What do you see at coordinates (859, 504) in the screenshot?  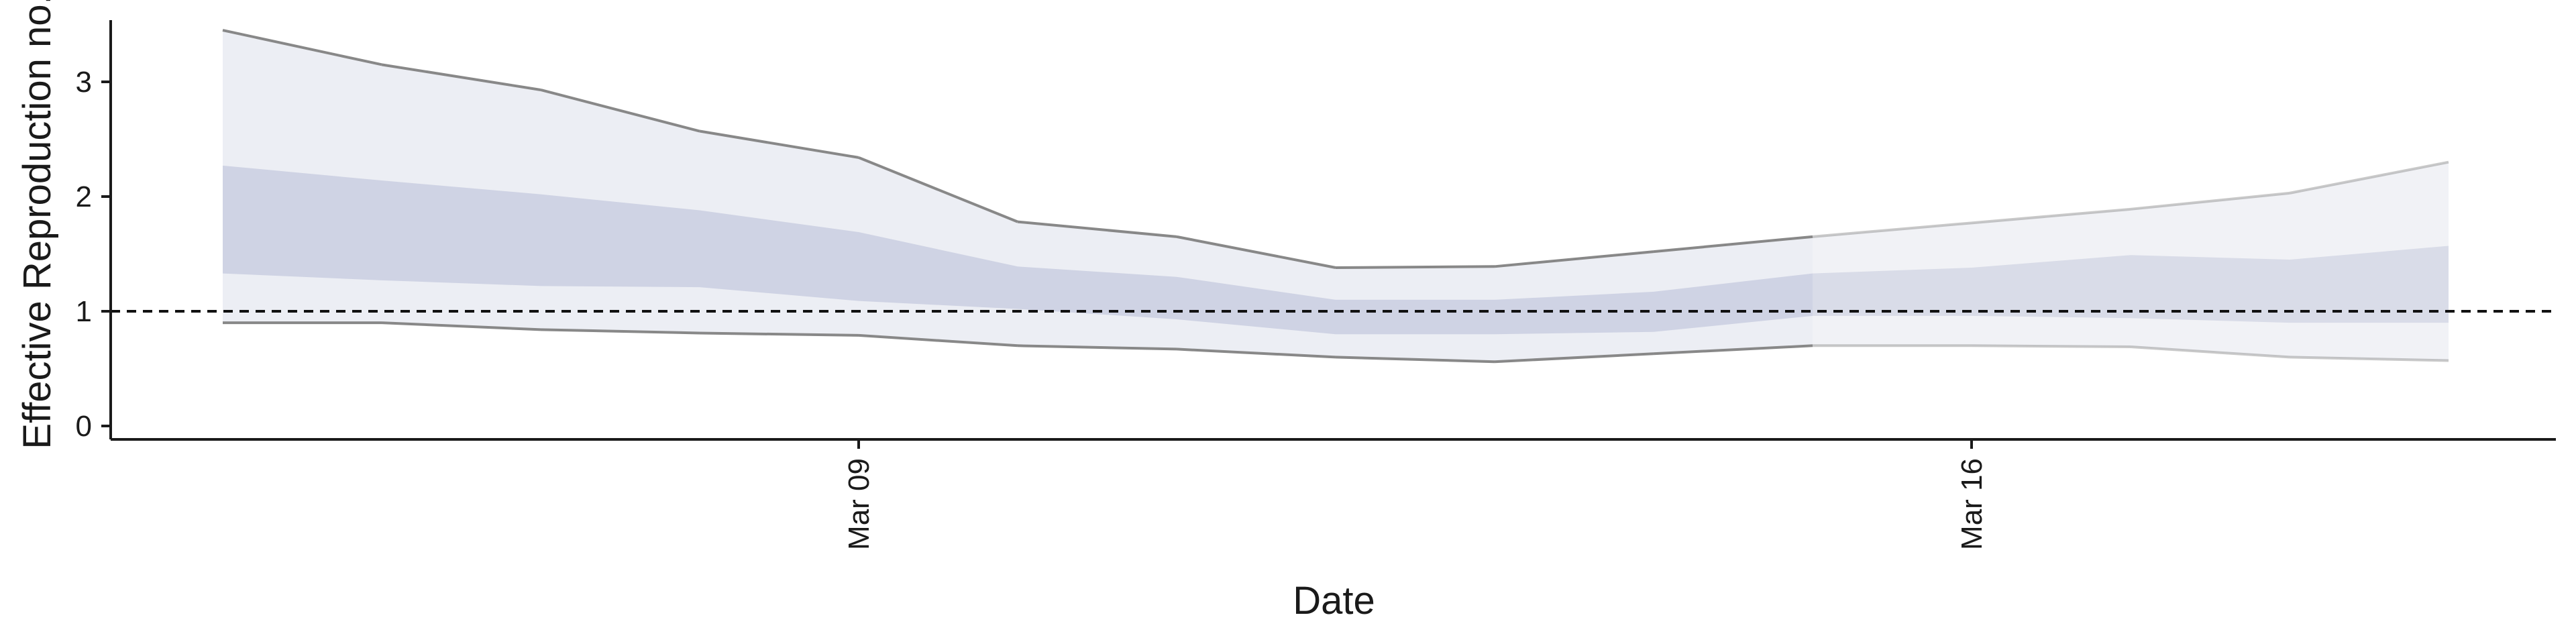 I see `x-tick-label-0: Mar 09` at bounding box center [859, 504].